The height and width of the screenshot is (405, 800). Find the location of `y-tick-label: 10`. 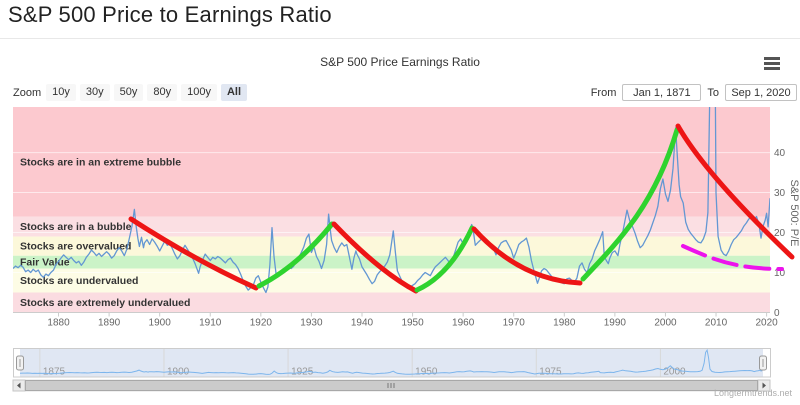

y-tick-label: 10 is located at coordinates (780, 273).